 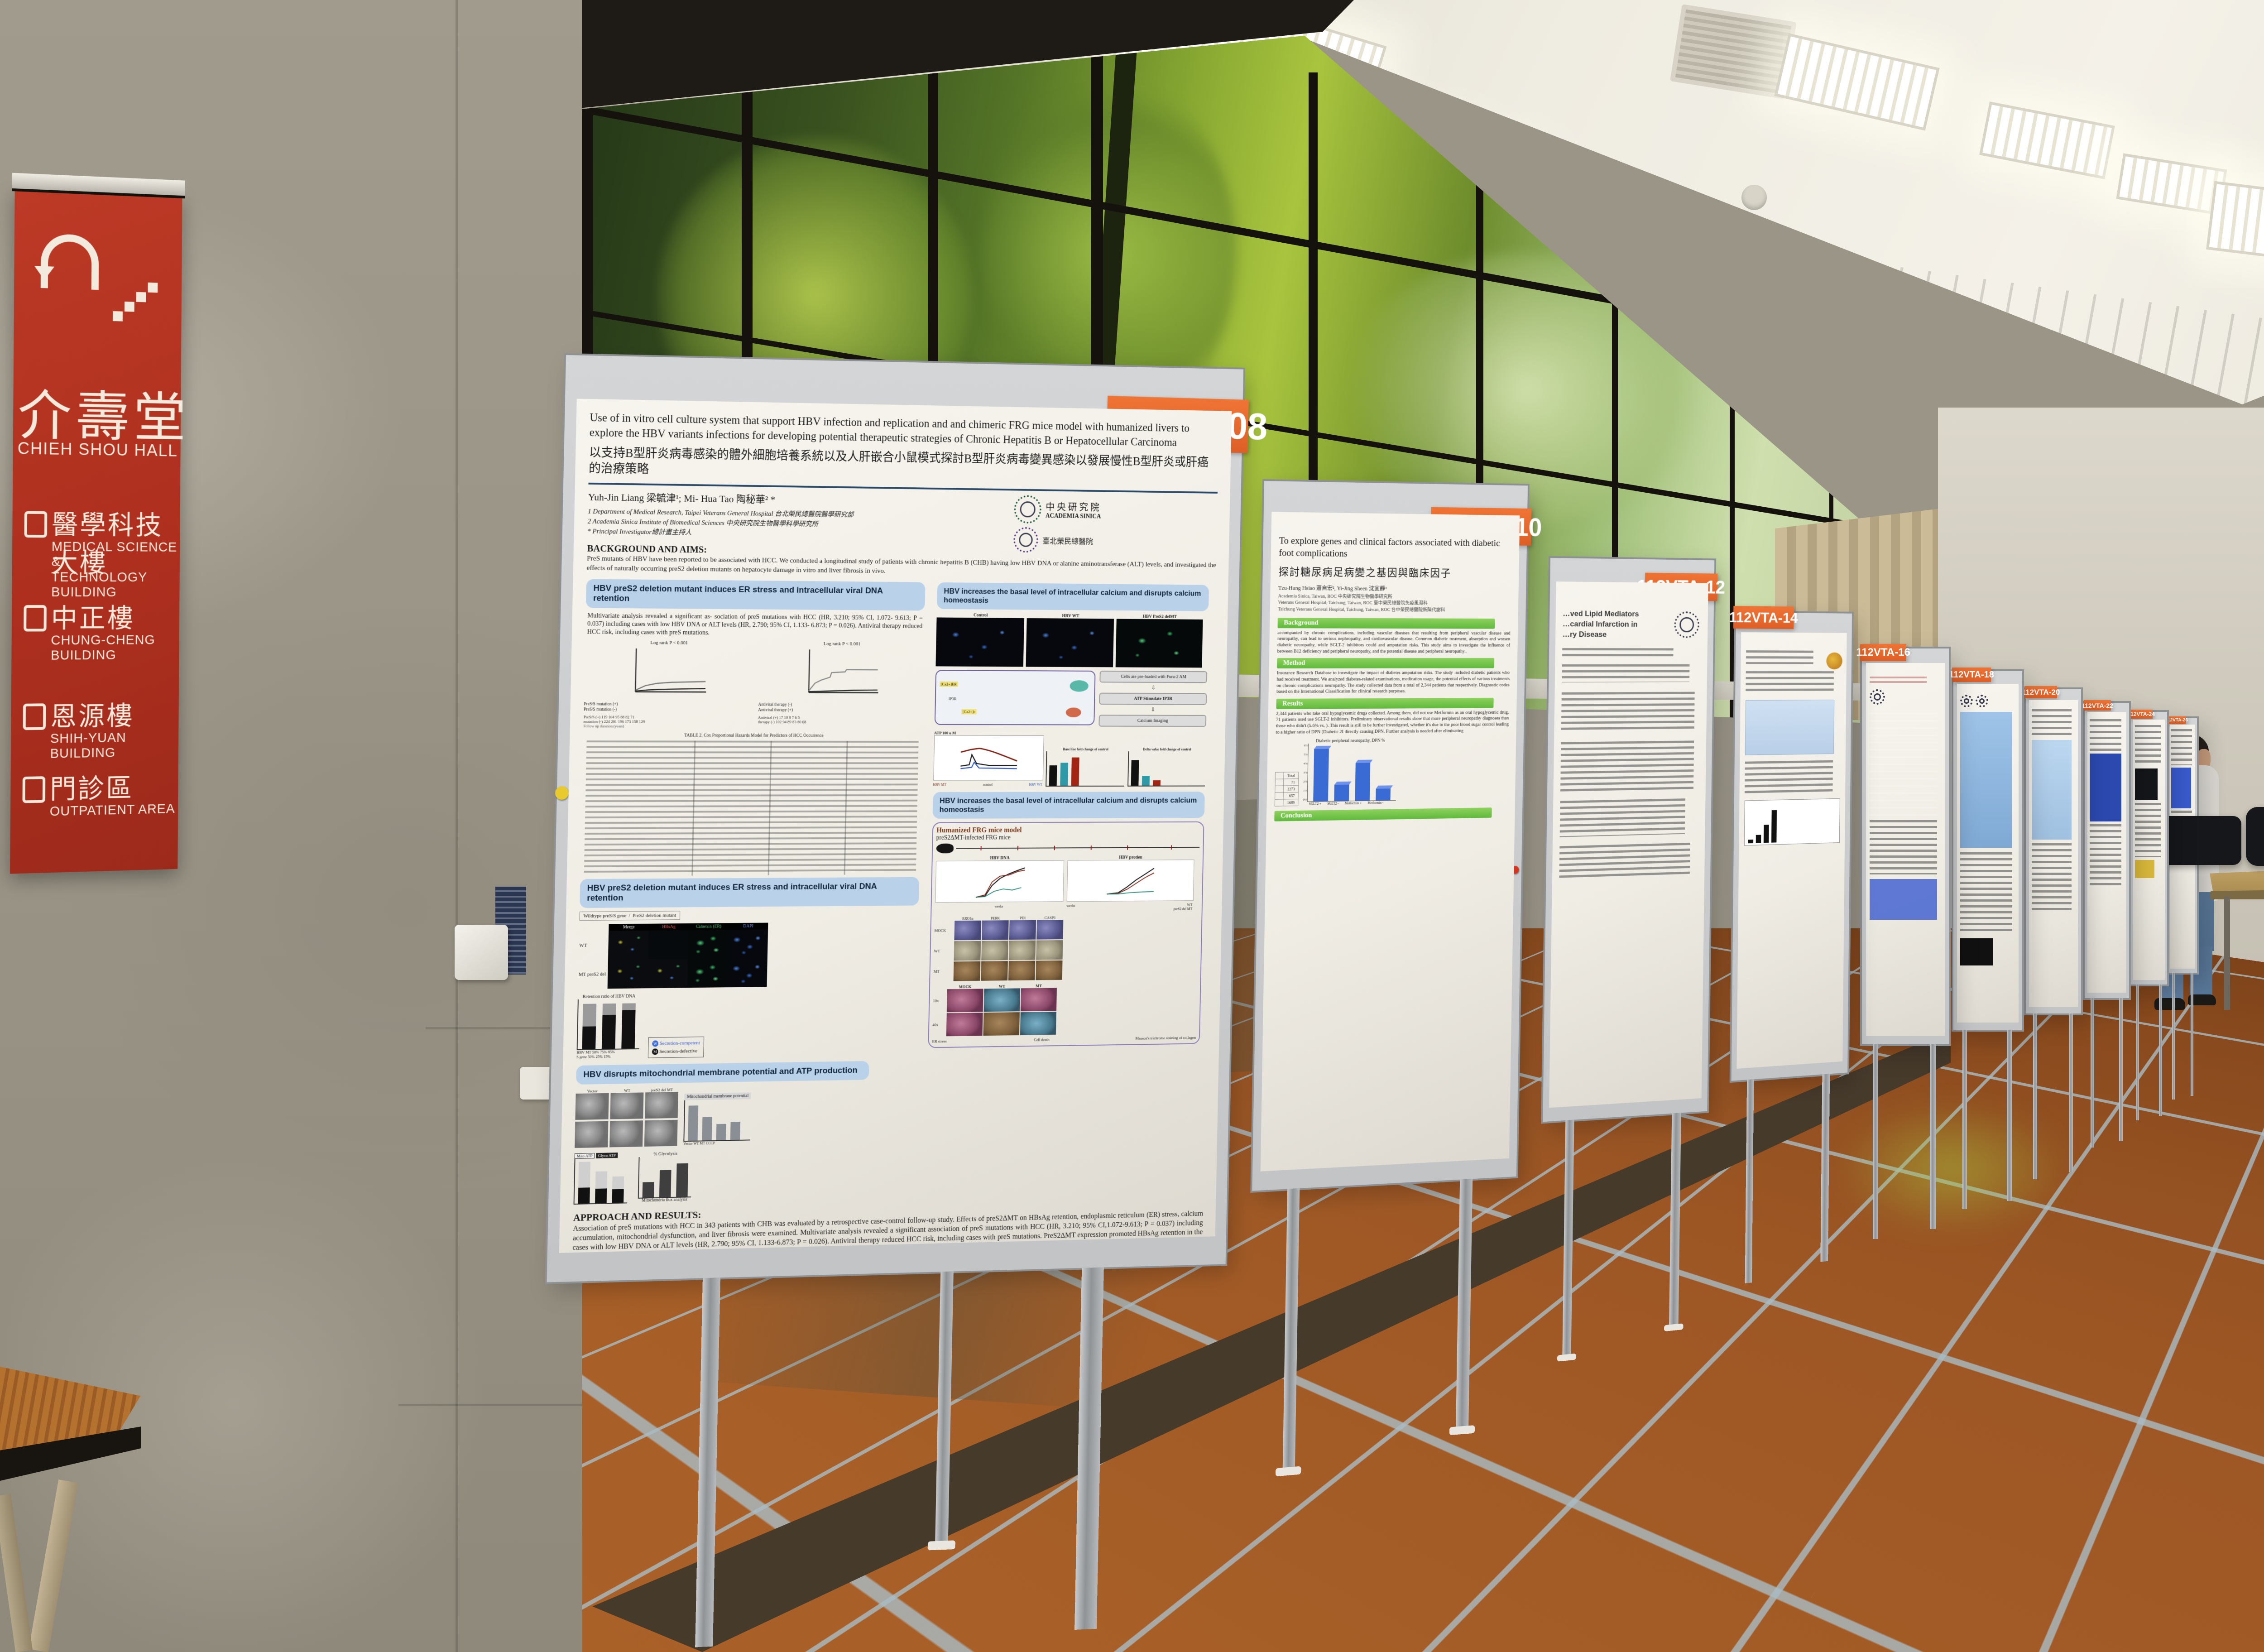 What do you see at coordinates (1287, 789) in the screenshot?
I see `results-table: Total 71 2273 657 1689` at bounding box center [1287, 789].